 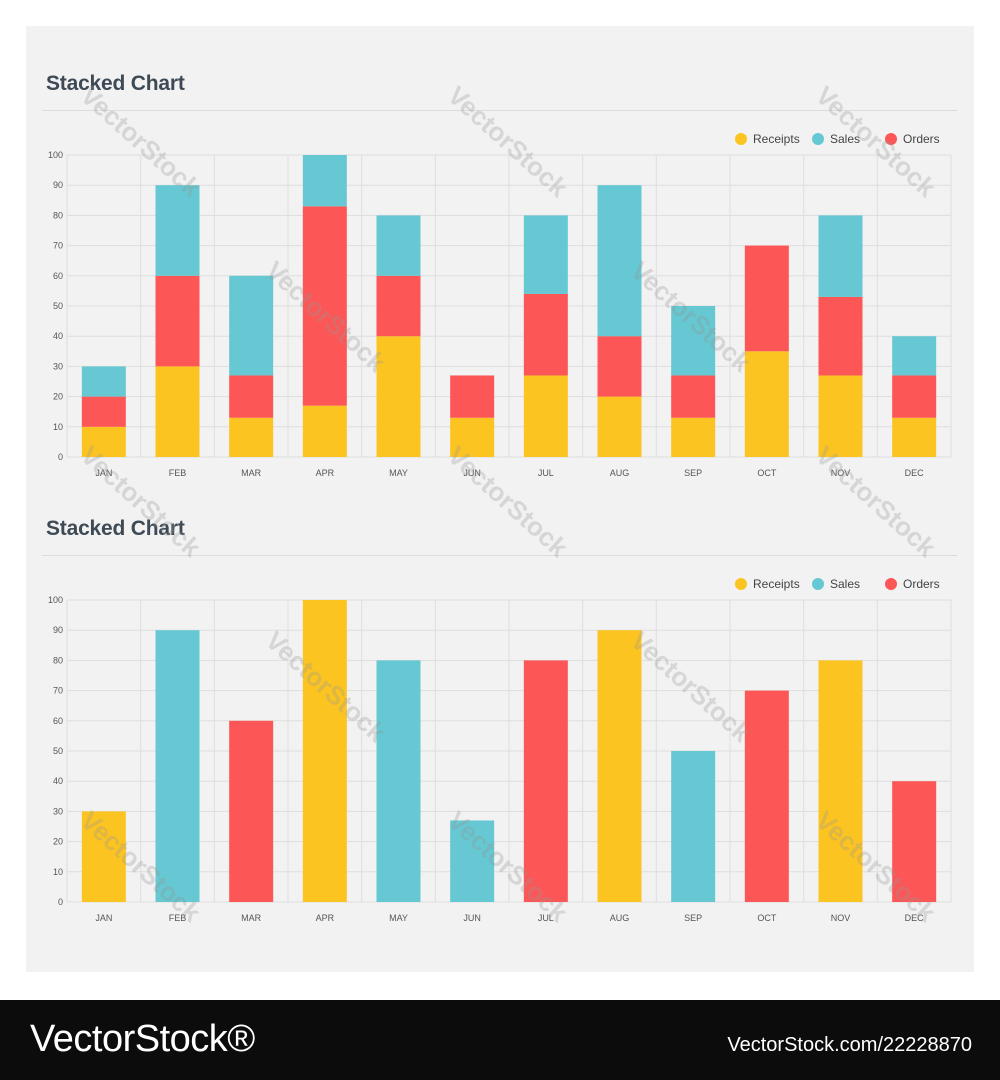 I want to click on bar-sep, so click(x=693, y=826).